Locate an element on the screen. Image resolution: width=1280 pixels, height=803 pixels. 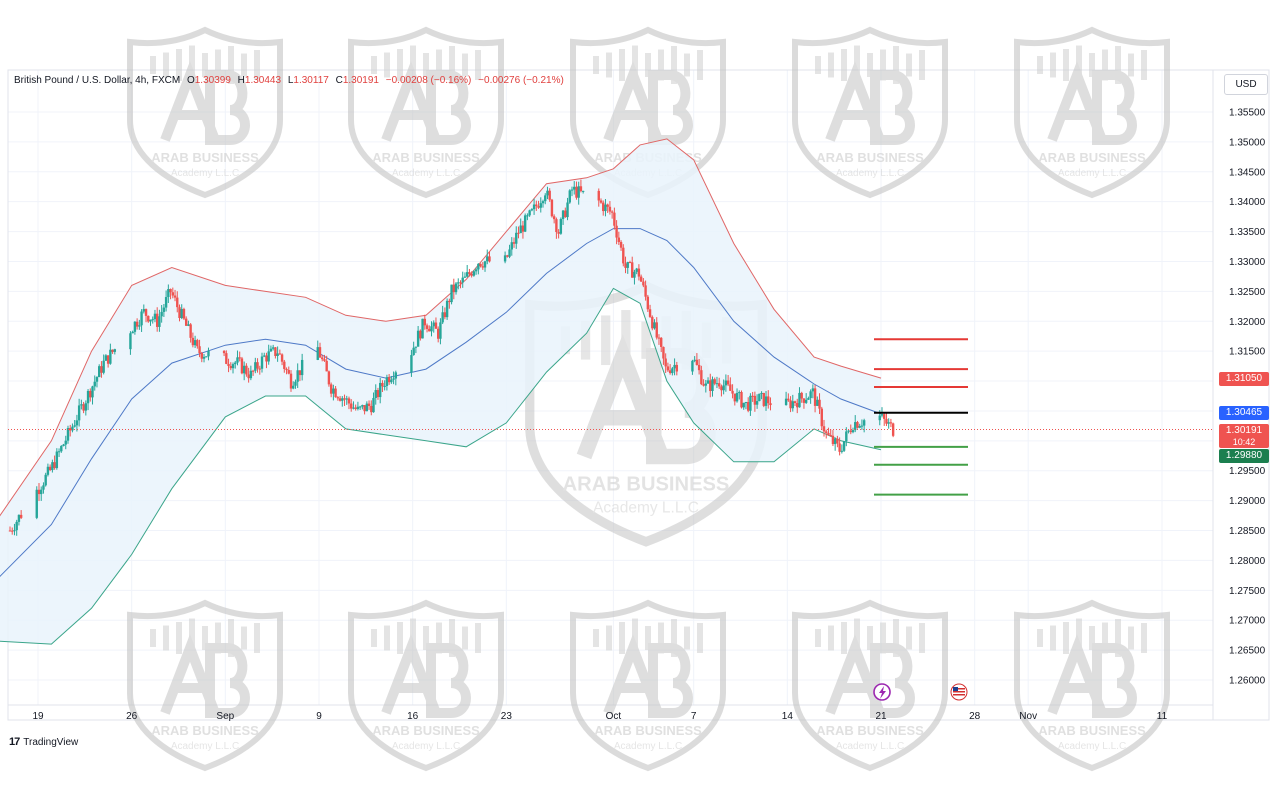
tradingview-brand: 17 TradingView is located at coordinates (43, 742).